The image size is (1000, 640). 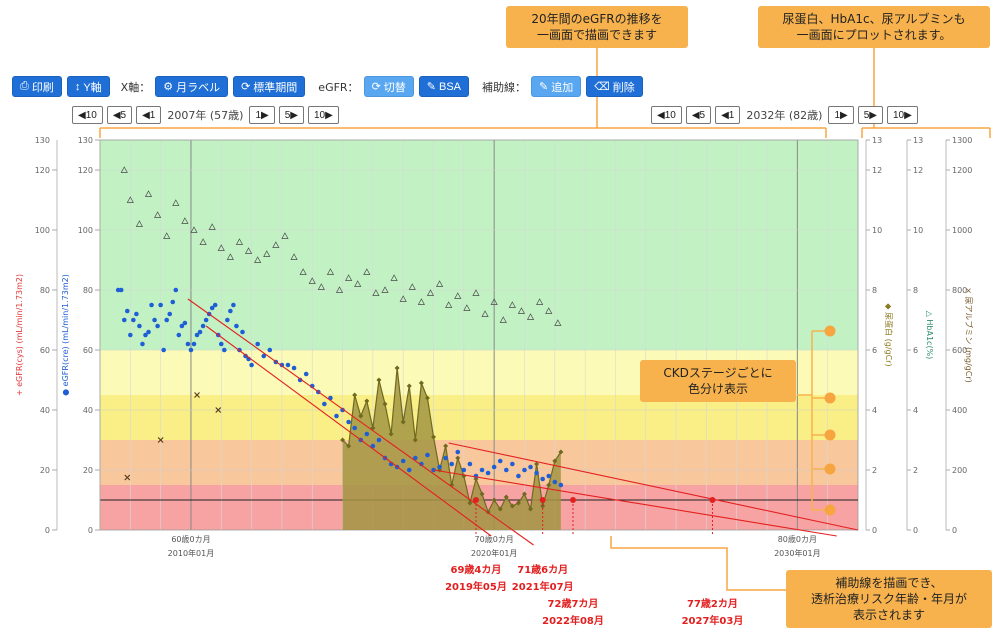 I want to click on end-back-5-button: ◀5, so click(x=698, y=115).